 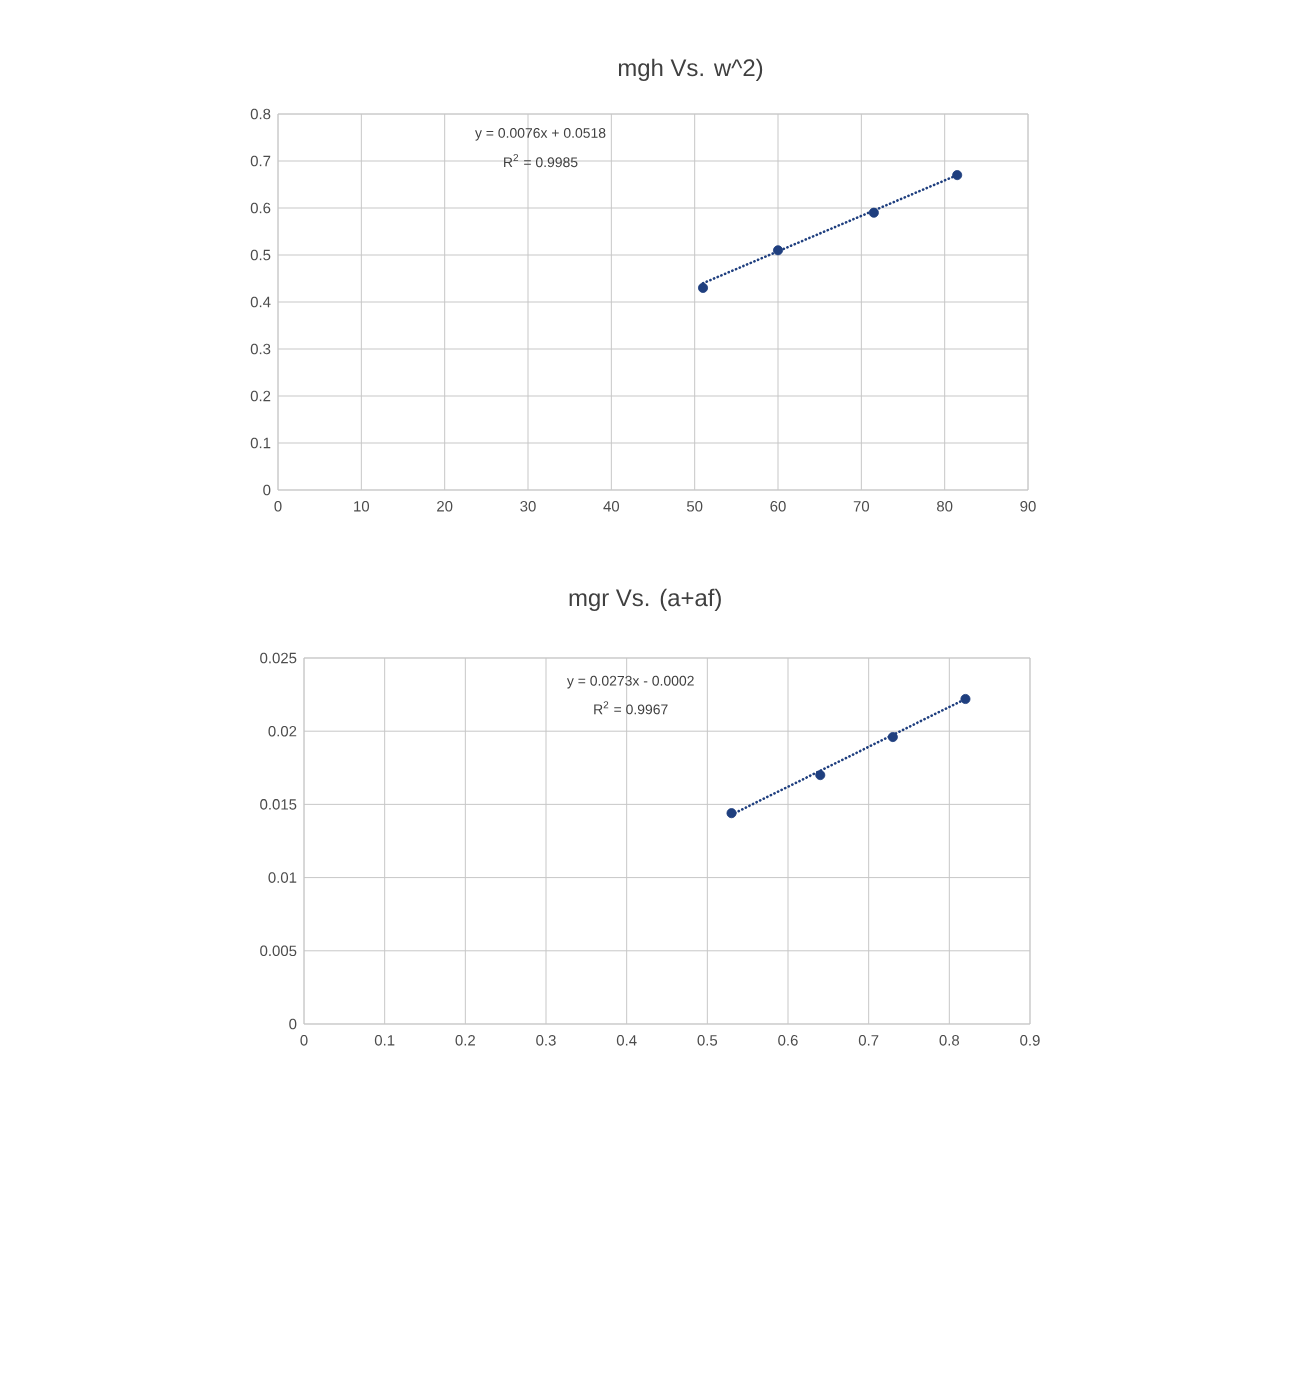 I want to click on chart-title: mgh Vs. w^2), so click(x=690, y=70).